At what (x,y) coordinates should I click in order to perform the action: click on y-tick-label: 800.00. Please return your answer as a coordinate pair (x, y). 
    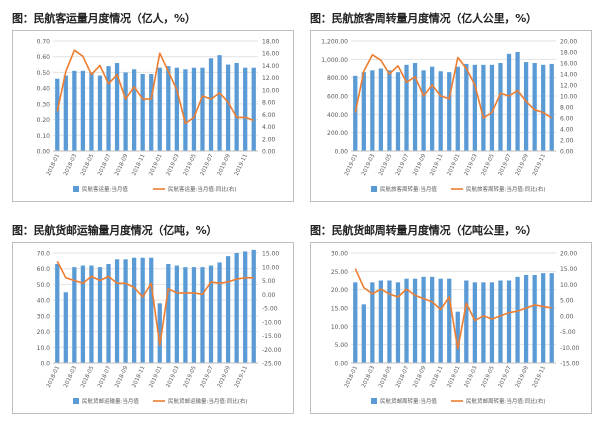
    Looking at the image, I should click on (337, 78).